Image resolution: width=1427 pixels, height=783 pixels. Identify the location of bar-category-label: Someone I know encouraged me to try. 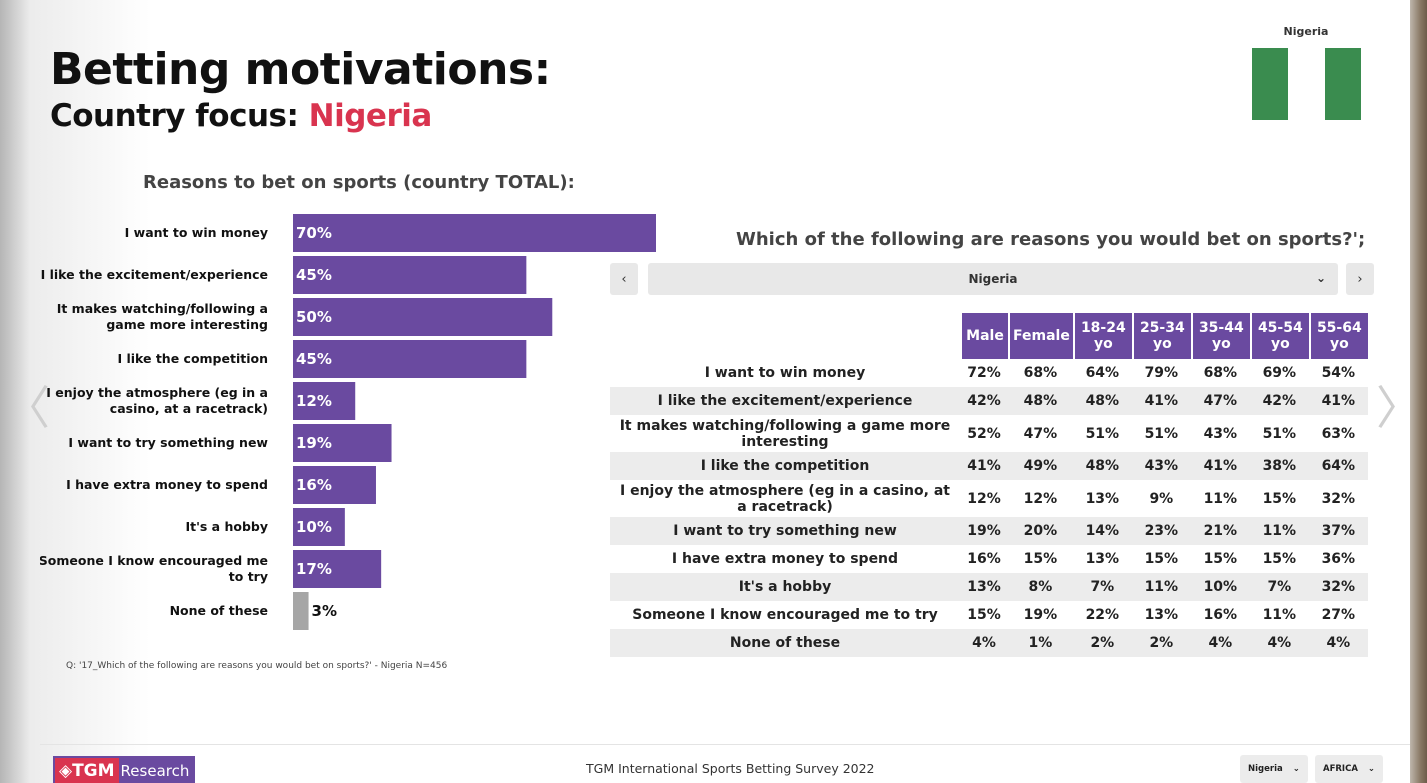
(154, 568).